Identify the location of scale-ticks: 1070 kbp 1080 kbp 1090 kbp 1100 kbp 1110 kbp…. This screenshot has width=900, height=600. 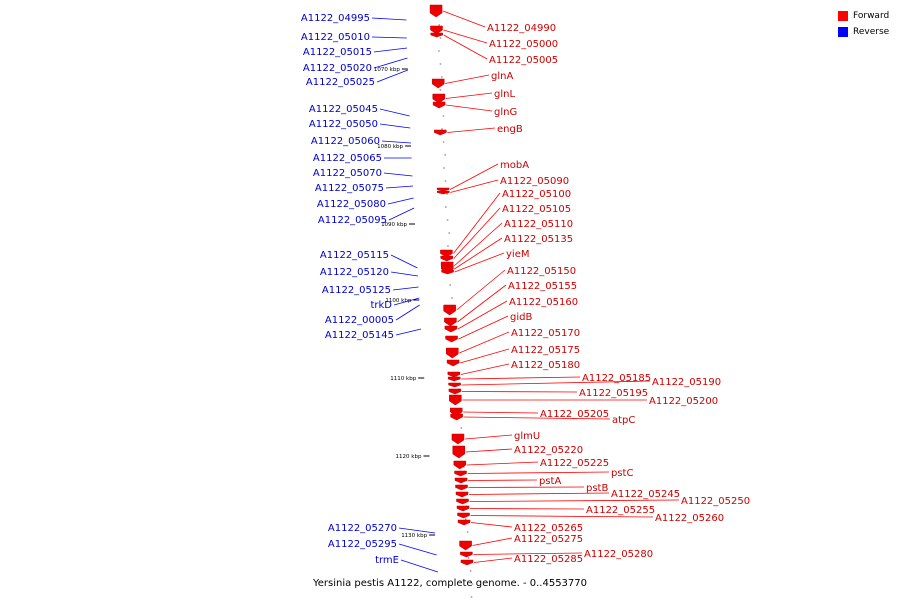
(424, 304).